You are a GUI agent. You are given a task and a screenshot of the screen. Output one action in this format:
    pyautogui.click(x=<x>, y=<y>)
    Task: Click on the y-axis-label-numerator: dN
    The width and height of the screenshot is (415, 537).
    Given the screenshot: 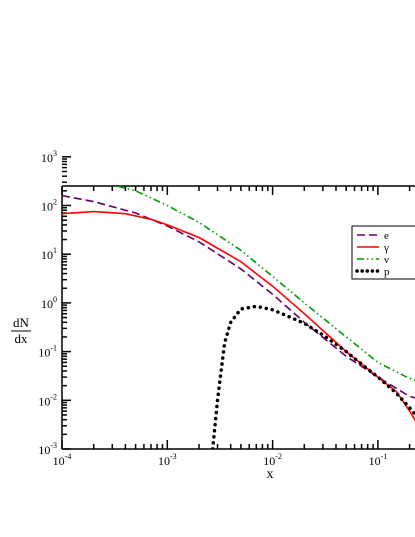 What is the action you would take?
    pyautogui.click(x=21, y=322)
    